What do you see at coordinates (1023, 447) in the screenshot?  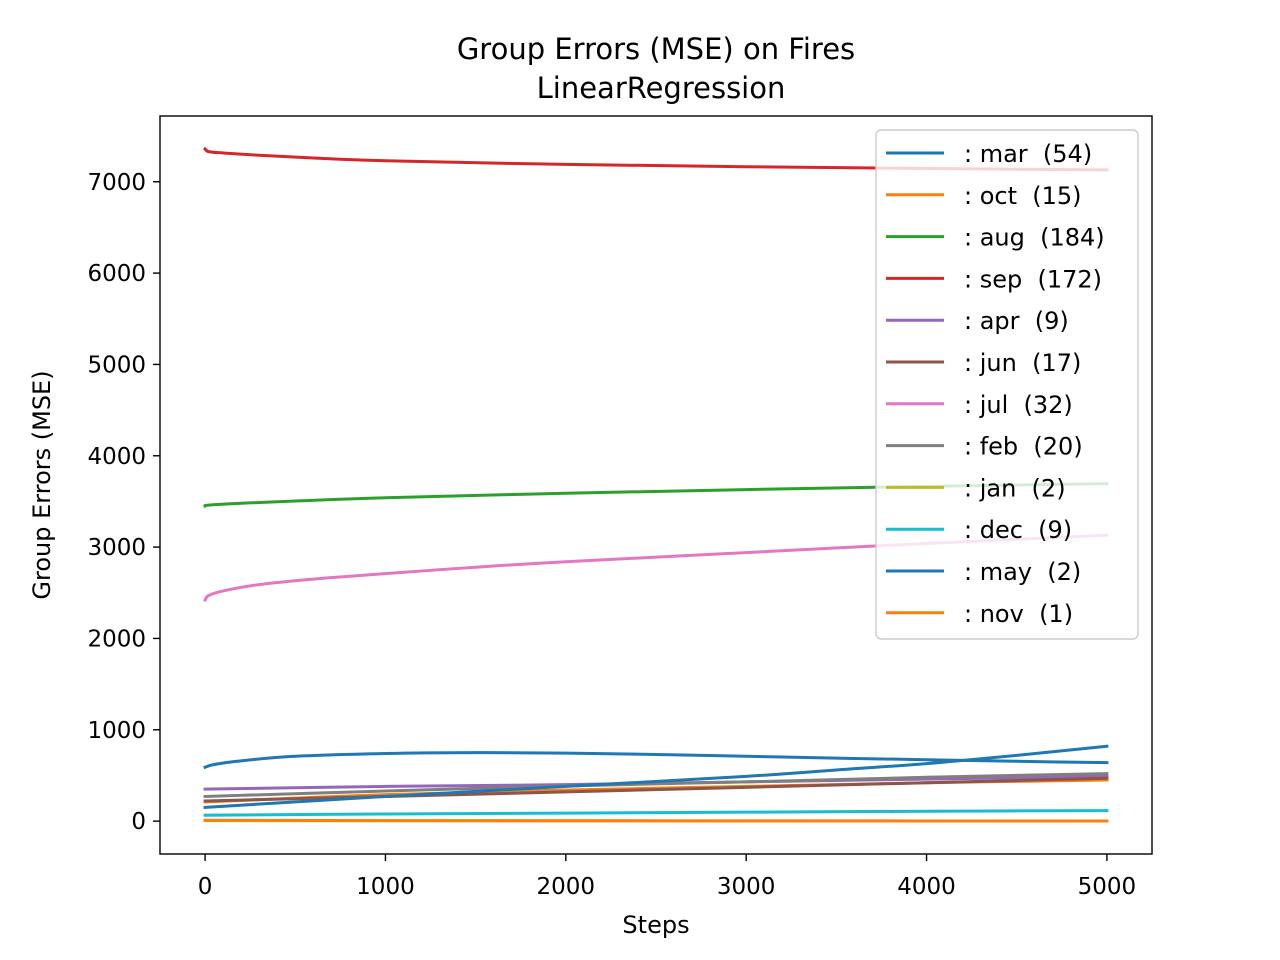 I see `legend-label-feb-20: : feb (20)` at bounding box center [1023, 447].